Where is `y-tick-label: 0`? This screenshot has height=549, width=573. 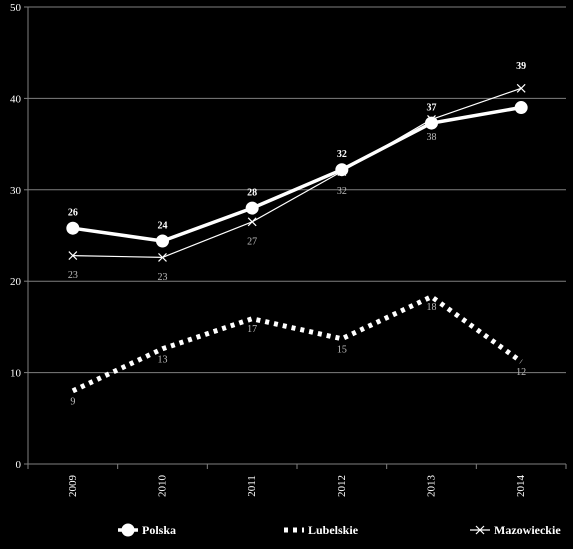 y-tick-label: 0 is located at coordinates (19, 465).